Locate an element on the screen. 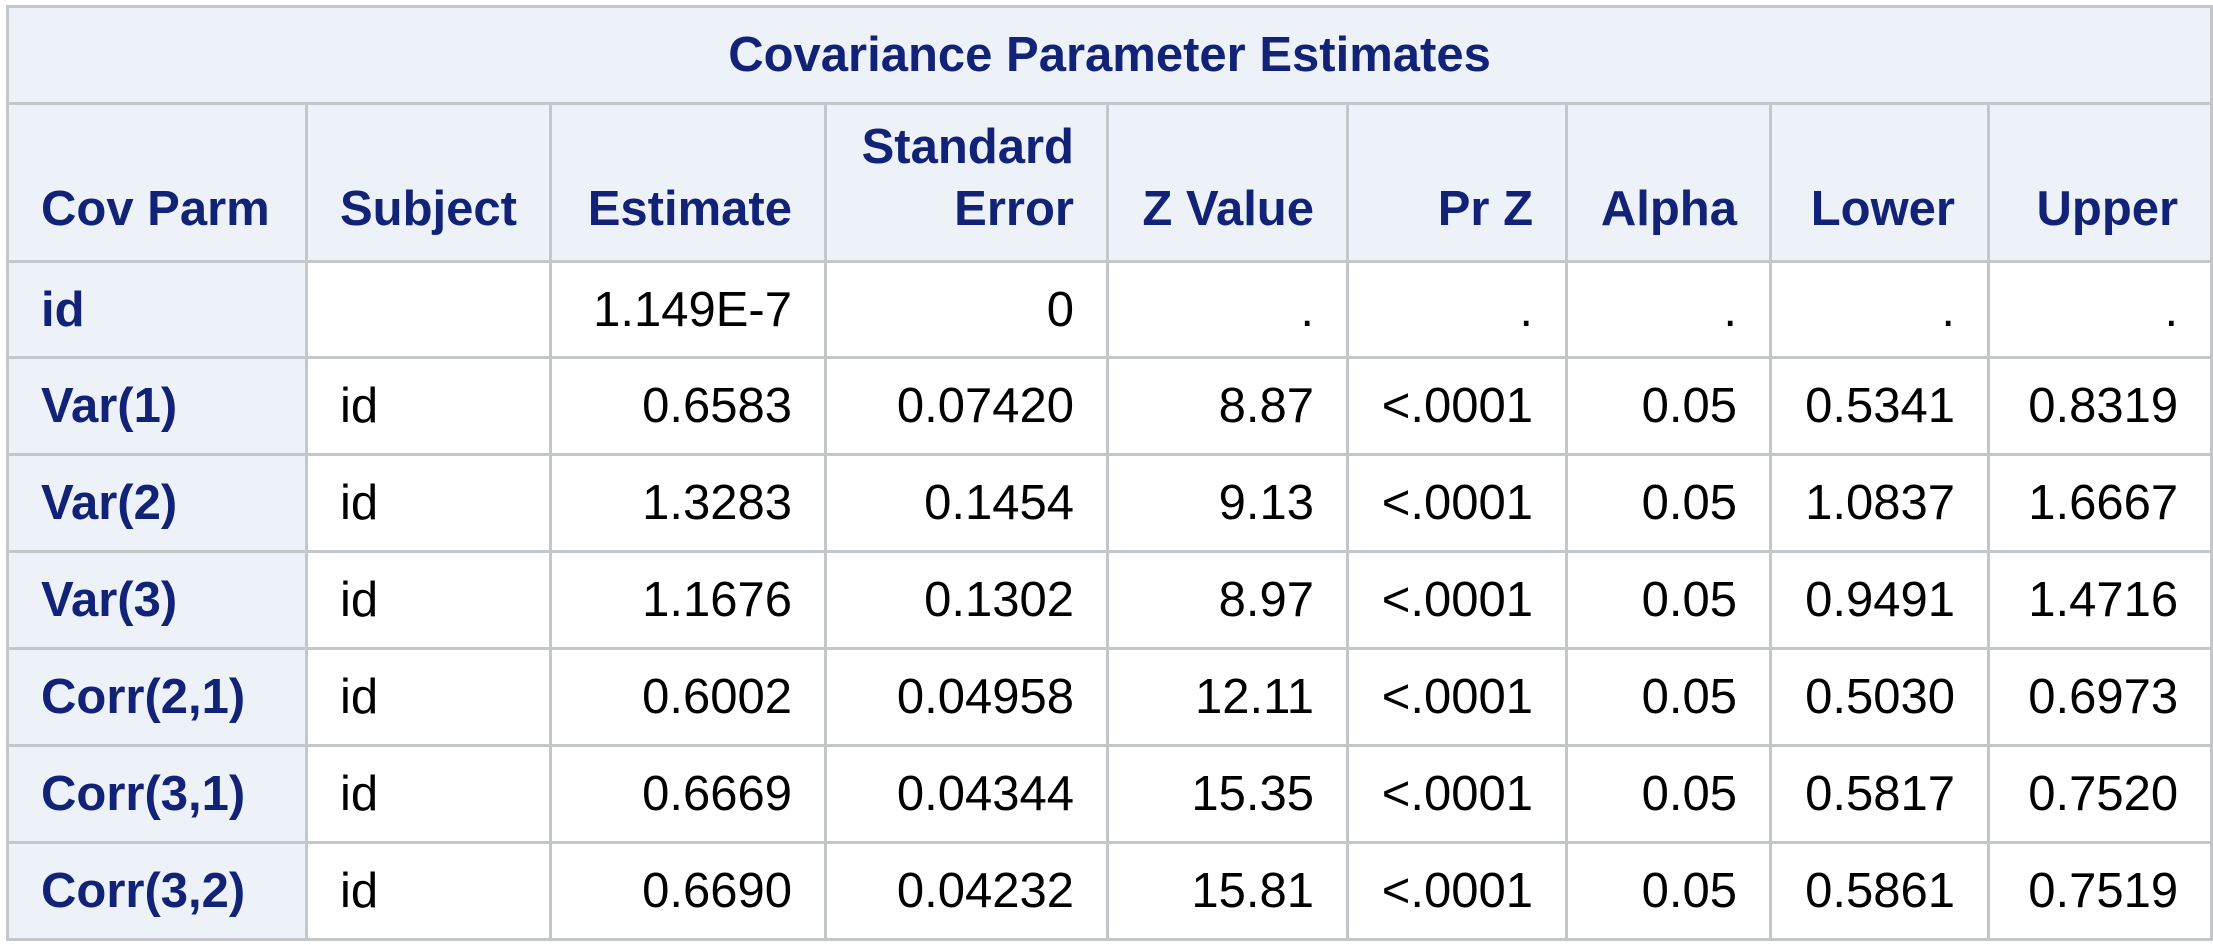 Image resolution: width=2213 pixels, height=945 pixels. row-header: Var(3) is located at coordinates (157, 600).